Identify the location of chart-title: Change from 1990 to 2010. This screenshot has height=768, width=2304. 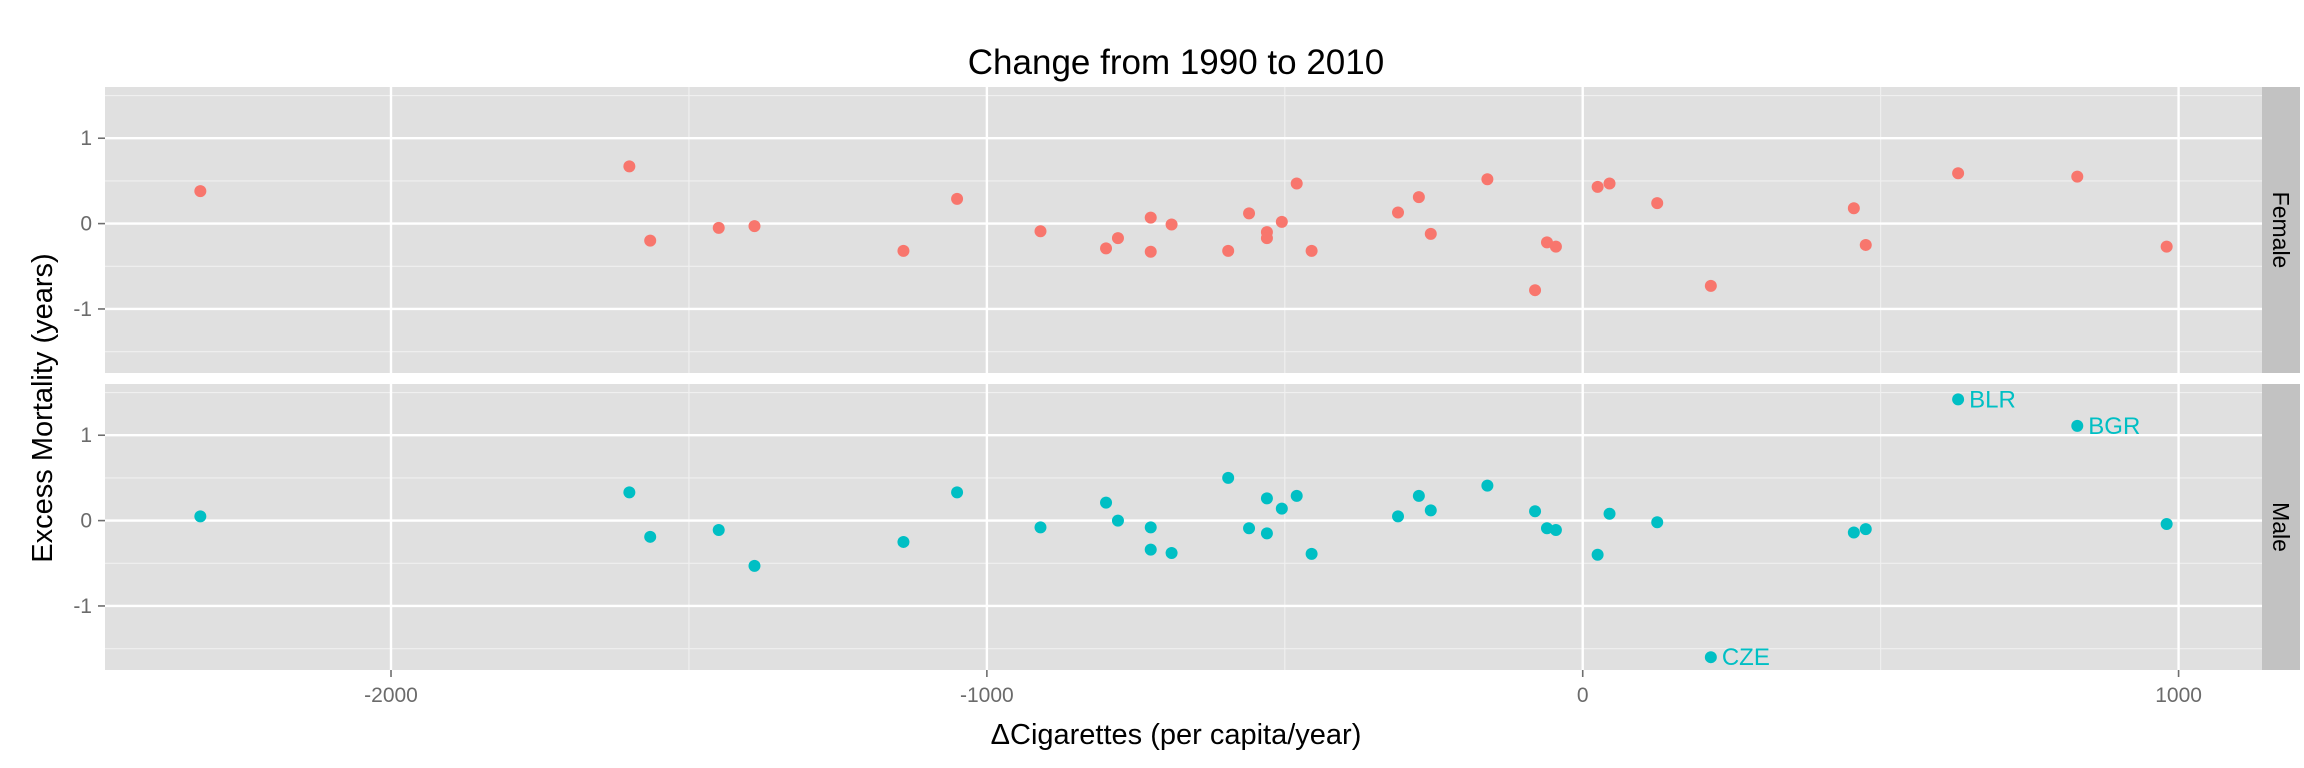
(1176, 62).